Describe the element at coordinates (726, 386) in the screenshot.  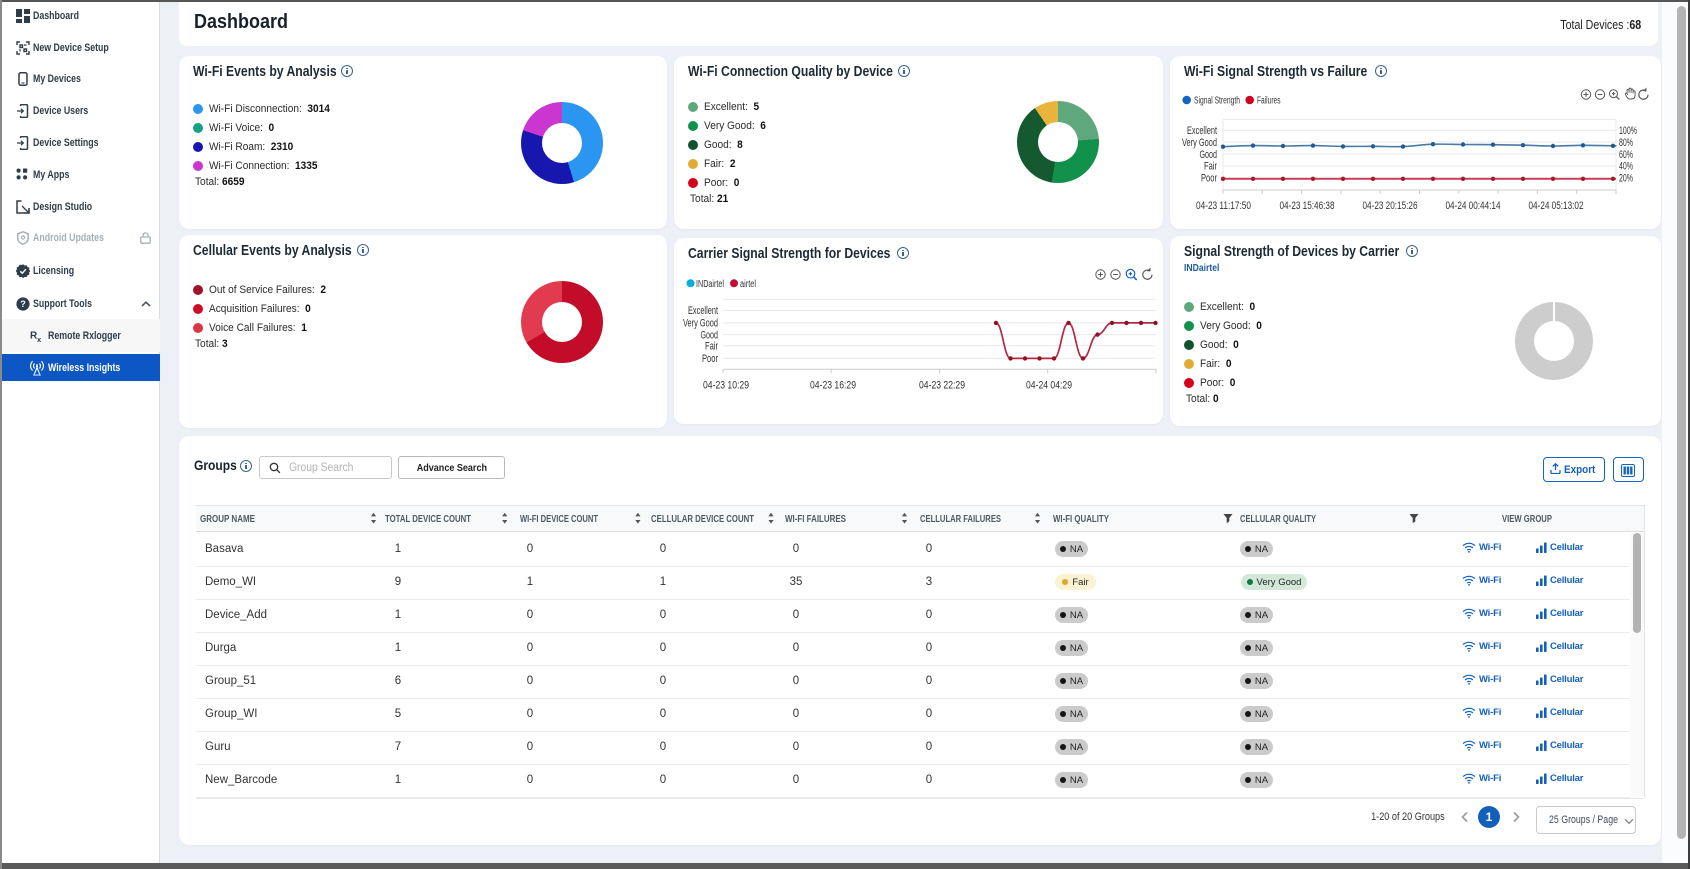
I see `svg-text: 04-23 10:29` at that location.